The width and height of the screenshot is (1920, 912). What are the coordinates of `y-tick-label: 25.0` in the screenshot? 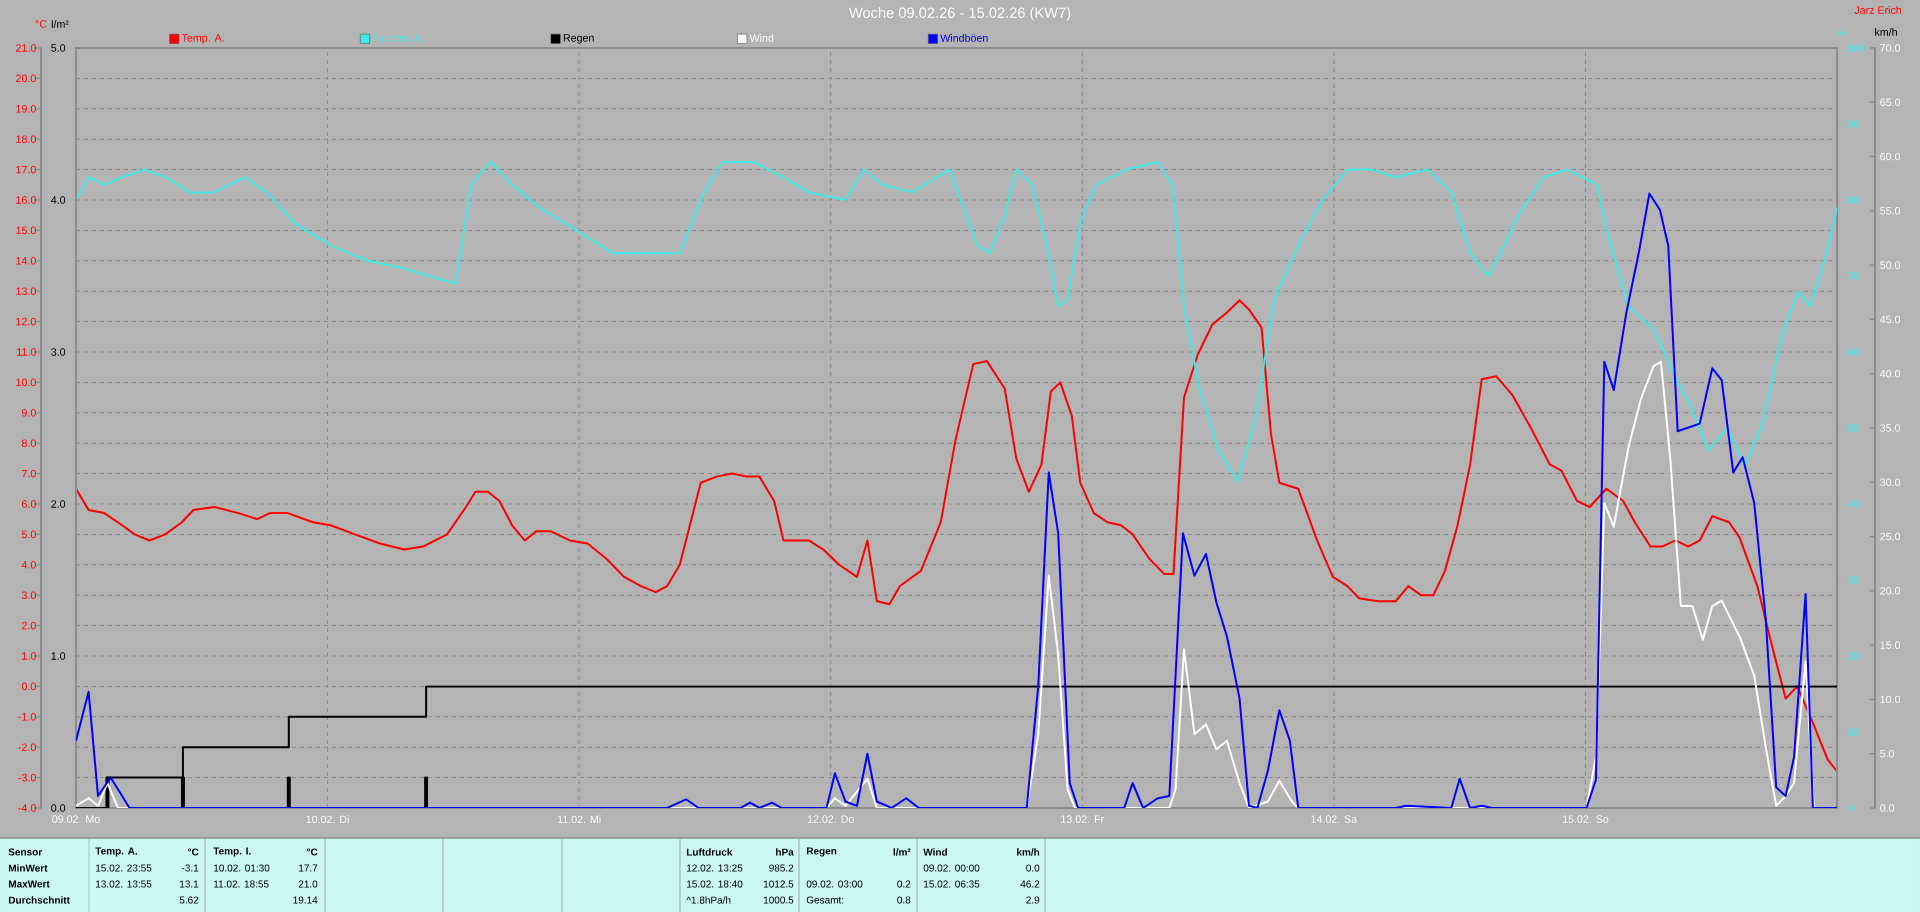 It's located at (1890, 536).